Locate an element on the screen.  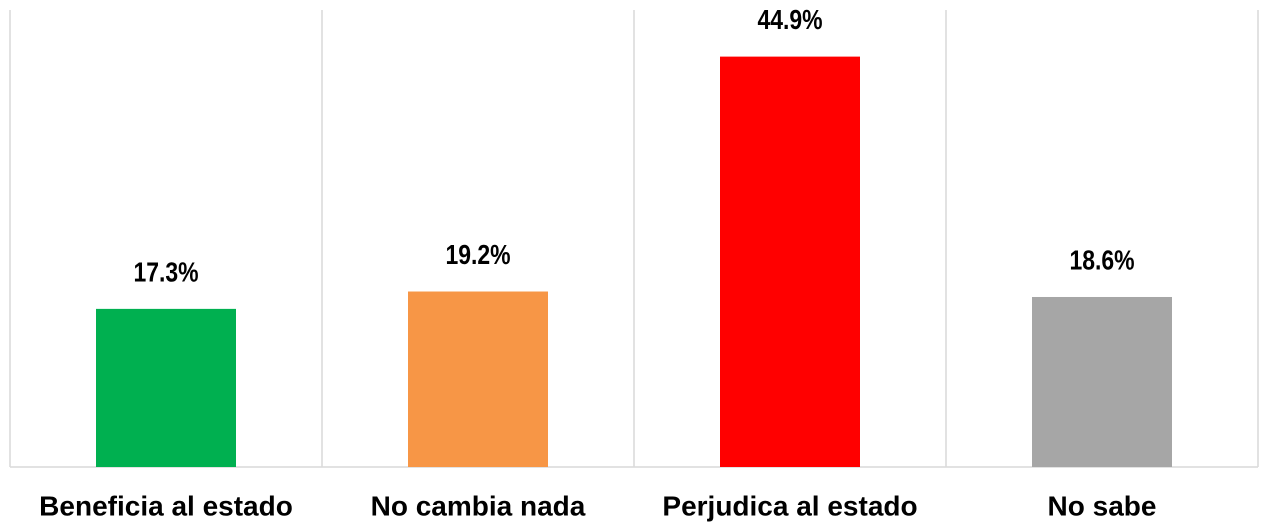
x-tick-label: No sabe is located at coordinates (1102, 505).